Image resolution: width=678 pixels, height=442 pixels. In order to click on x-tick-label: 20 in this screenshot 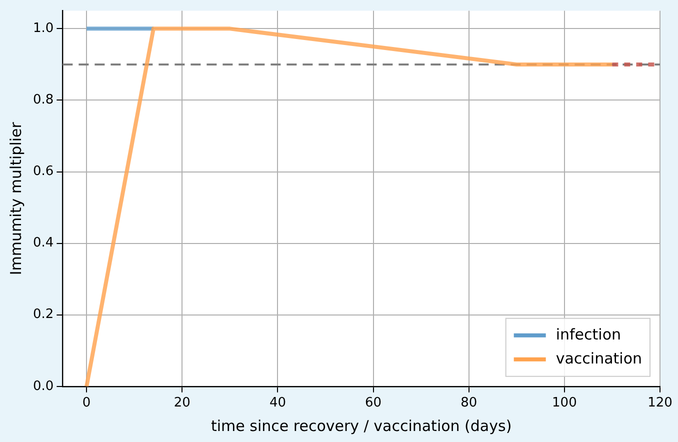, I will do `click(182, 403)`.